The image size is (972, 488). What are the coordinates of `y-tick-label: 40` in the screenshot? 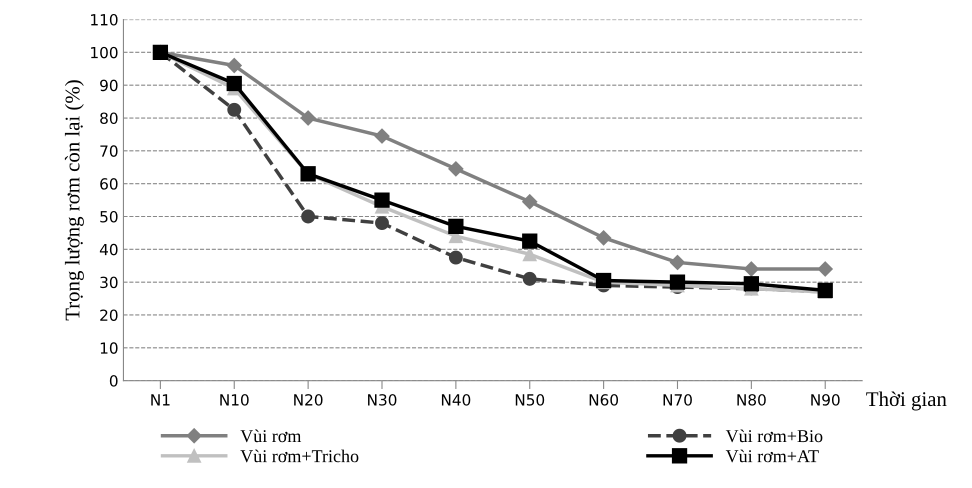 It's located at (109, 250).